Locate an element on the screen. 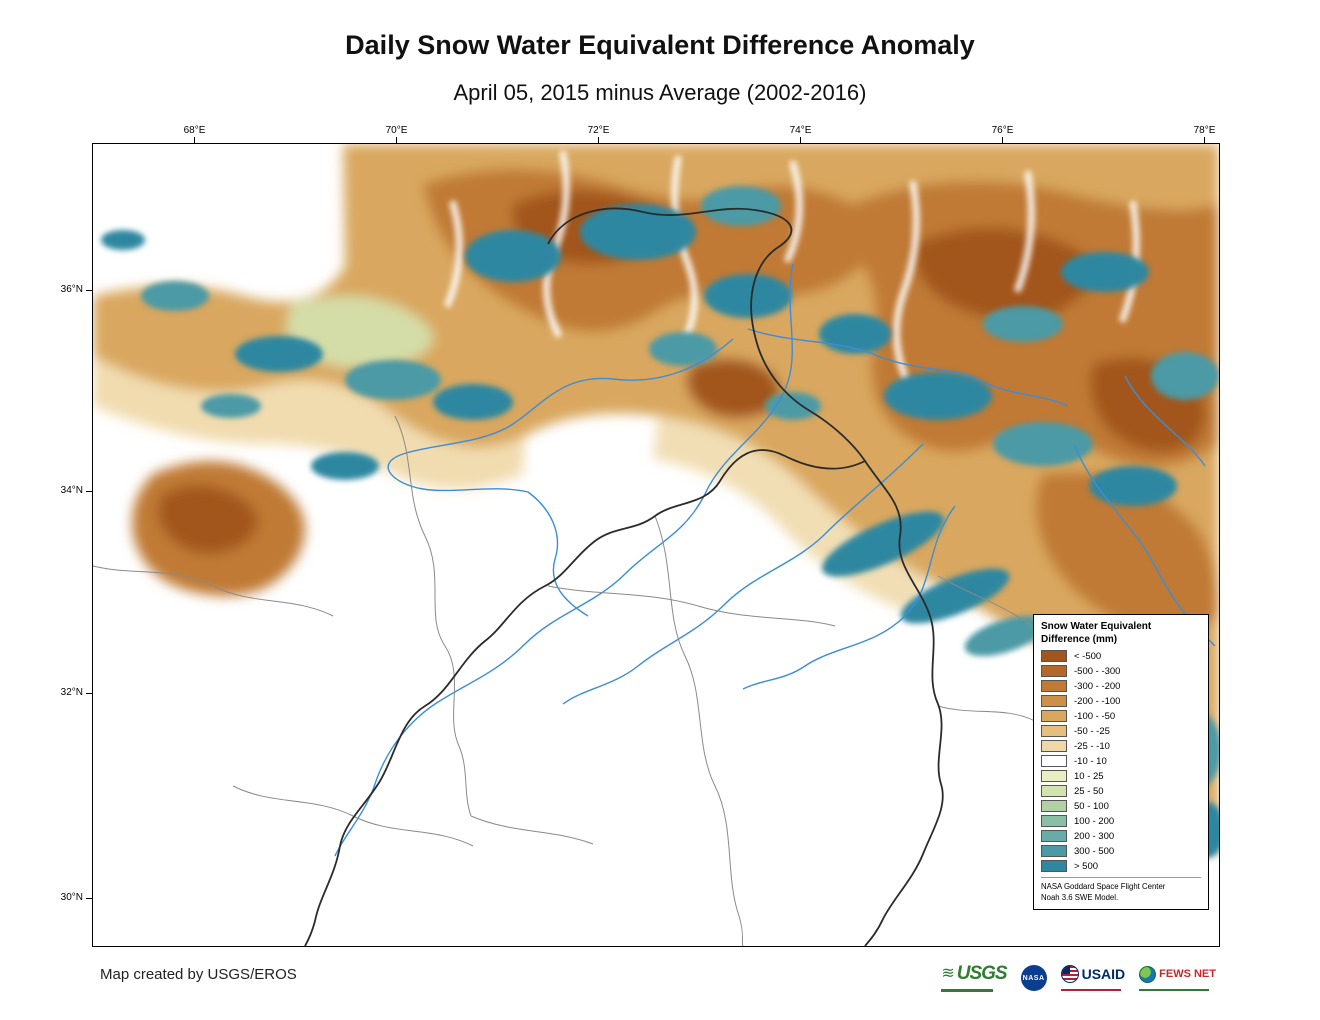 This screenshot has height=1020, width=1320. map-credit: Map created by USGS/EROS is located at coordinates (198, 974).